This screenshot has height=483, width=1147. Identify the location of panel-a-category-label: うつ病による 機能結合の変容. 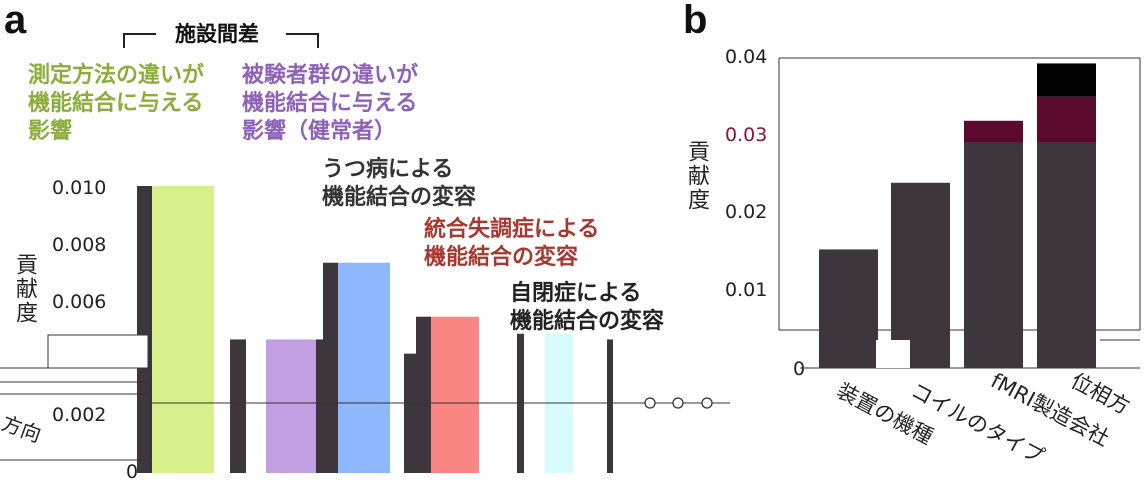
(399, 184).